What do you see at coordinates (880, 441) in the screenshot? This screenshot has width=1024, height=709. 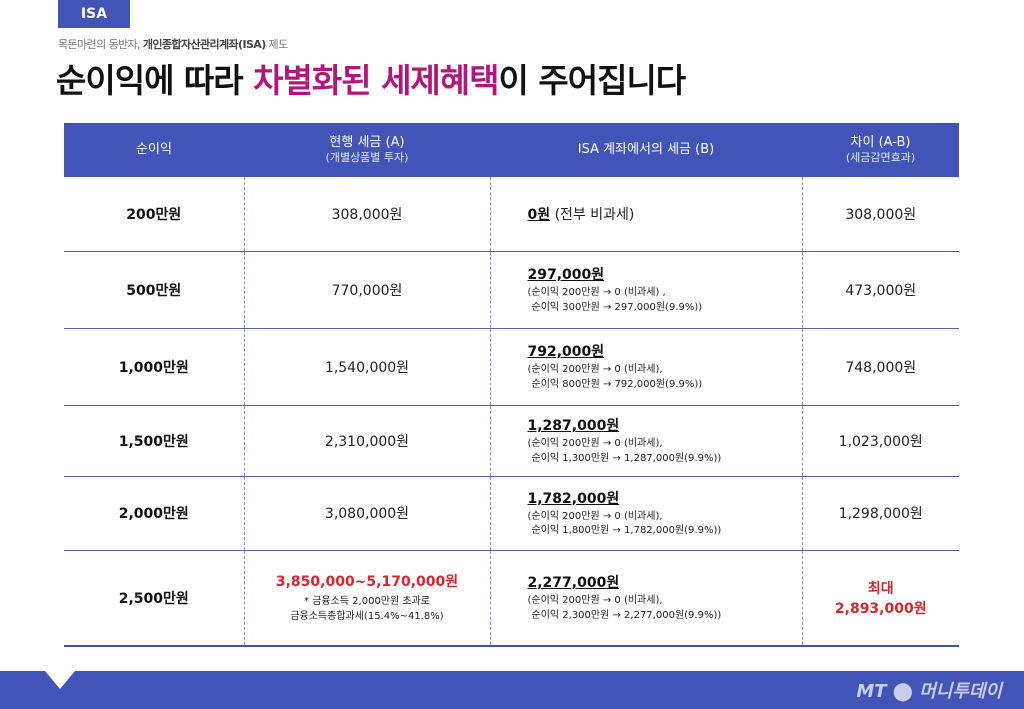 I see `difference-cell: 1,023,000원` at bounding box center [880, 441].